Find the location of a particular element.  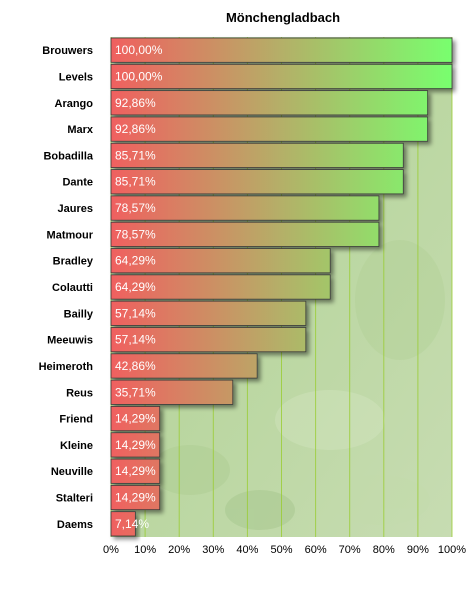

category-label: Kleine is located at coordinates (76, 446).